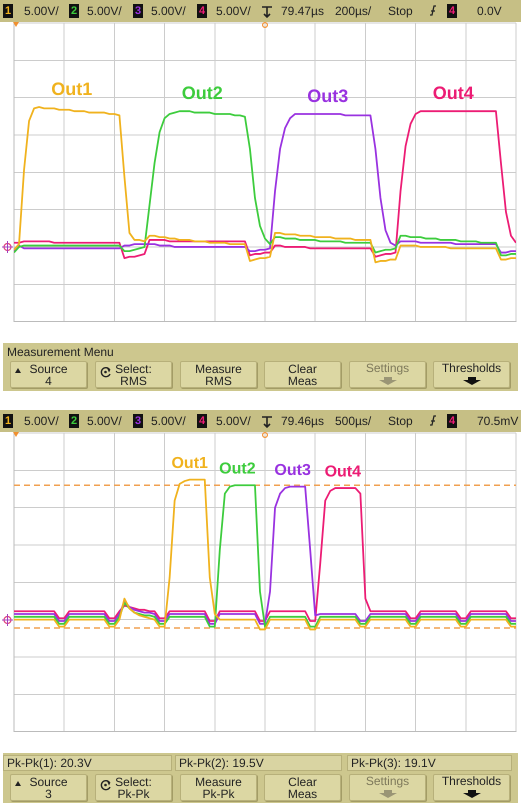  Describe the element at coordinates (133, 788) in the screenshot. I see `text: Select: Pk-Pk` at that location.